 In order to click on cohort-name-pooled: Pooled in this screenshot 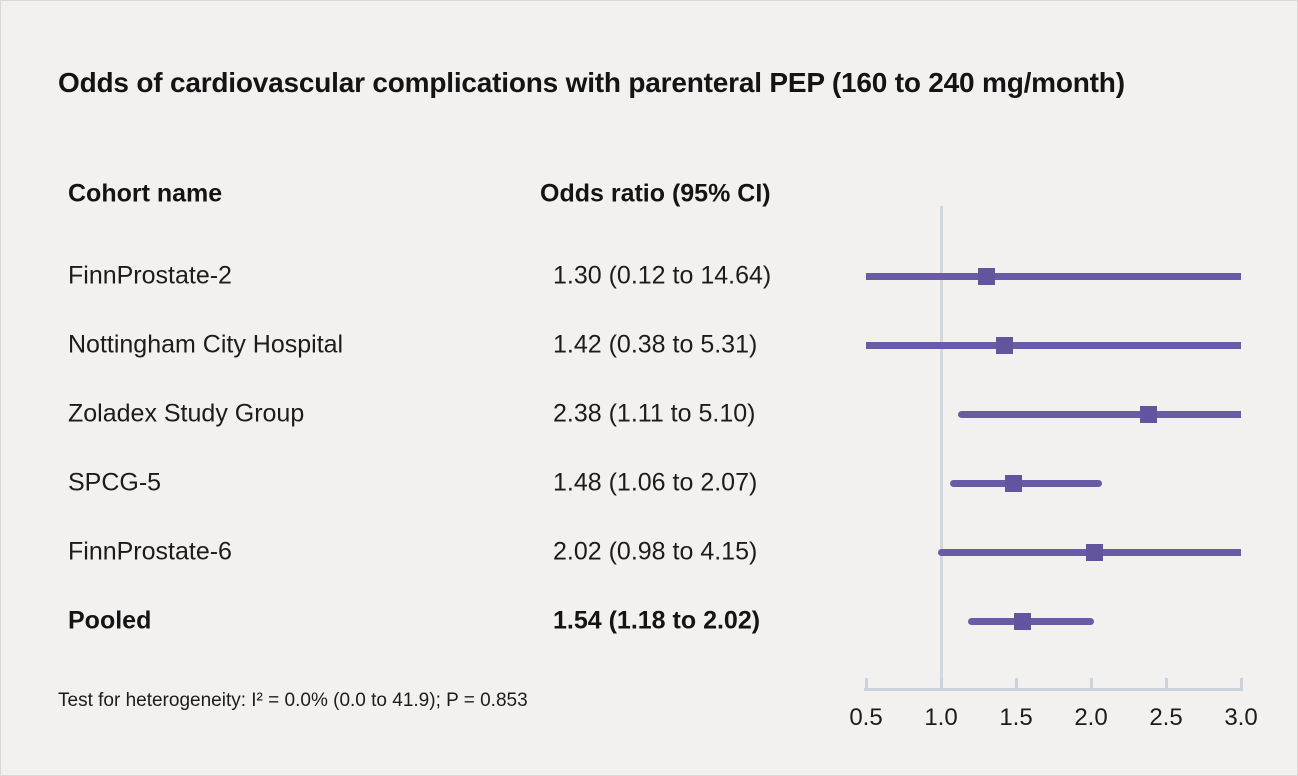, I will do `click(110, 620)`.